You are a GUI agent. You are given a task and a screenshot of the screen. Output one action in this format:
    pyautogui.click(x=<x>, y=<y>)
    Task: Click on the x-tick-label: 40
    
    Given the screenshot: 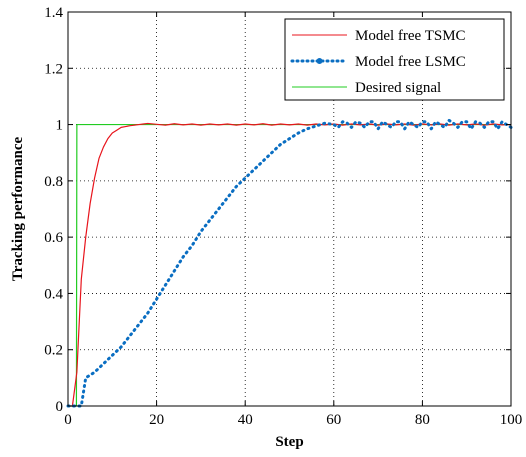 What is the action you would take?
    pyautogui.click(x=245, y=420)
    